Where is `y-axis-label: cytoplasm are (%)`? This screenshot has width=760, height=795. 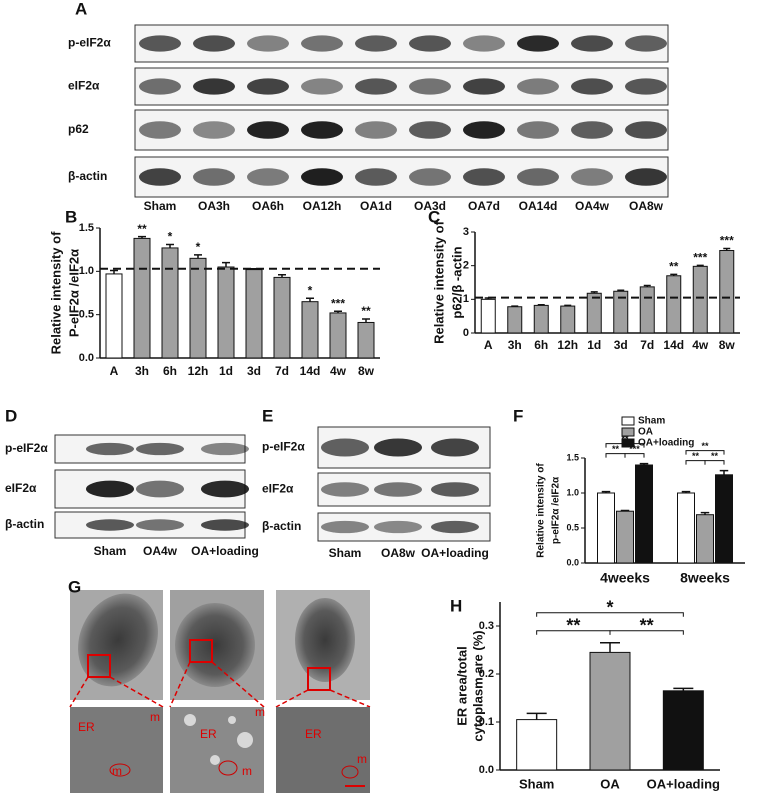
y-axis-label: cytoplasm are (%) is located at coordinates (477, 685).